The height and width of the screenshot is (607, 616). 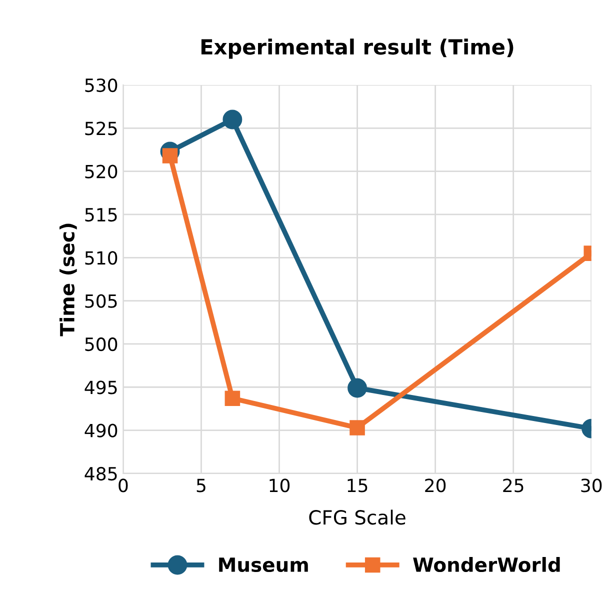 What do you see at coordinates (591, 485) in the screenshot?
I see `x-tick-label: 30` at bounding box center [591, 485].